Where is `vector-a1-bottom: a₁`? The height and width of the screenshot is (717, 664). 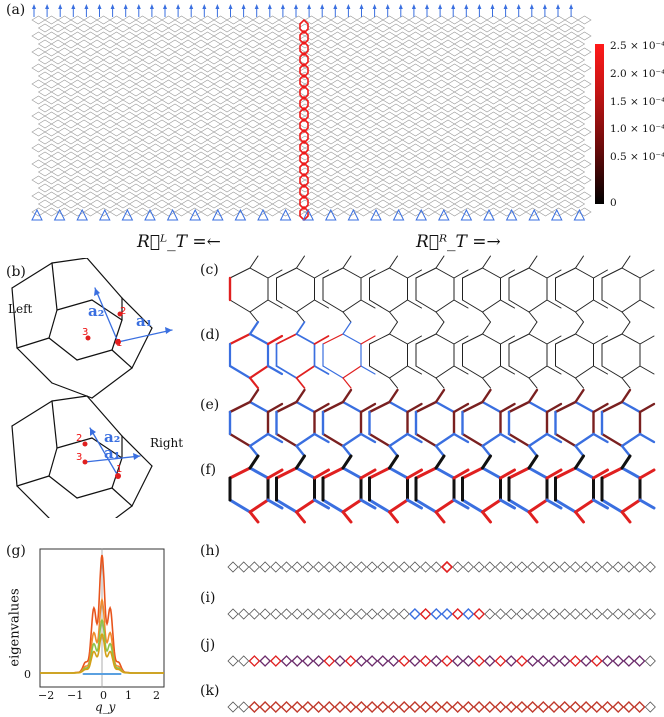
vector-a1-bottom: a₁ is located at coordinates (112, 453).